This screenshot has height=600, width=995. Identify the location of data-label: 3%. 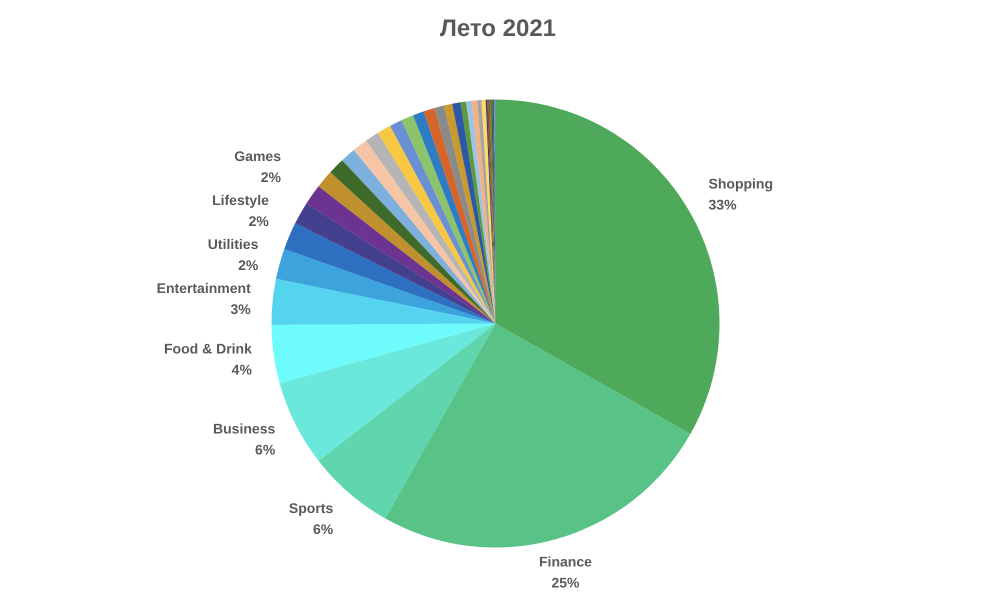
(241, 308).